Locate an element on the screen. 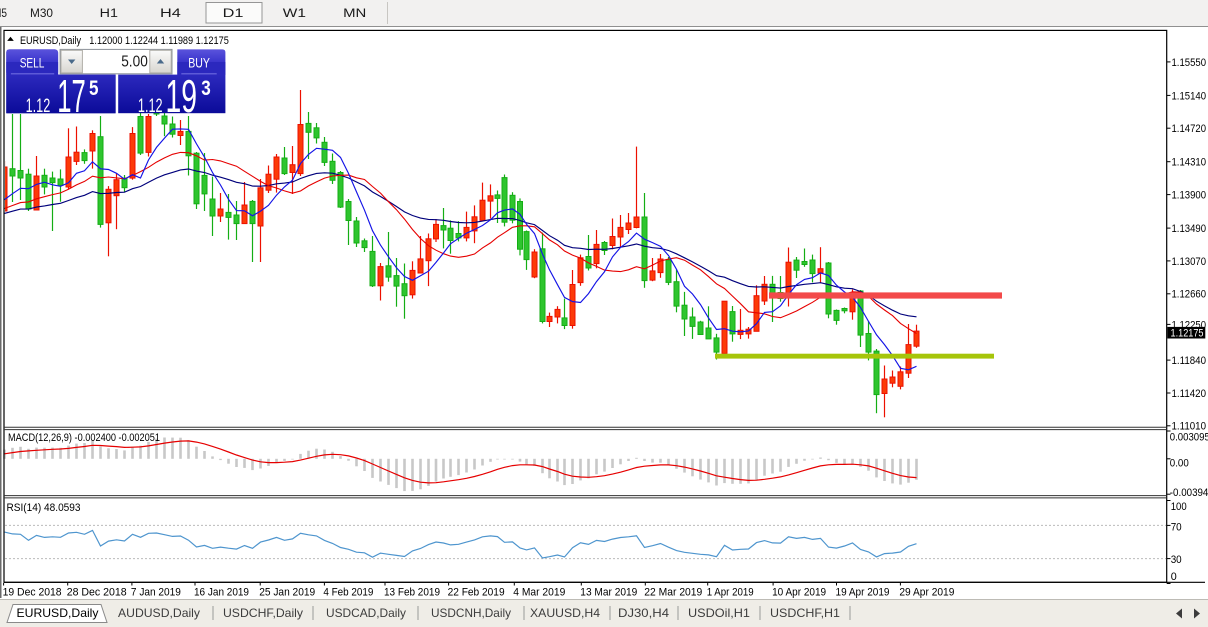  svg-text: SELL is located at coordinates (32, 62).